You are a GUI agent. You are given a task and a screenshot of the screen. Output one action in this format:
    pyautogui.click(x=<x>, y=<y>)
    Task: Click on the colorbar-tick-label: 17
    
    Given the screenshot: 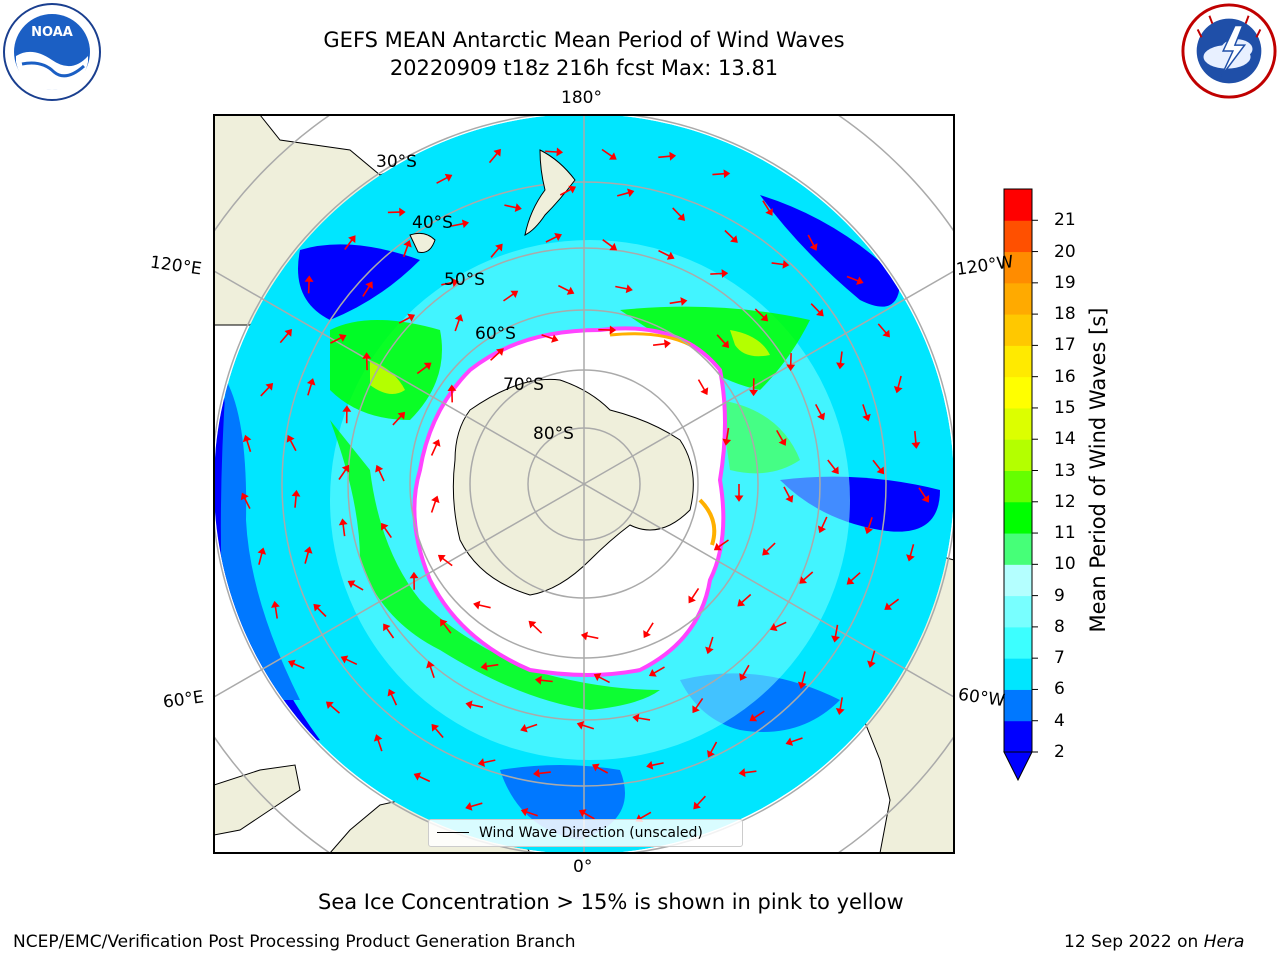 What is the action you would take?
    pyautogui.click(x=1065, y=345)
    